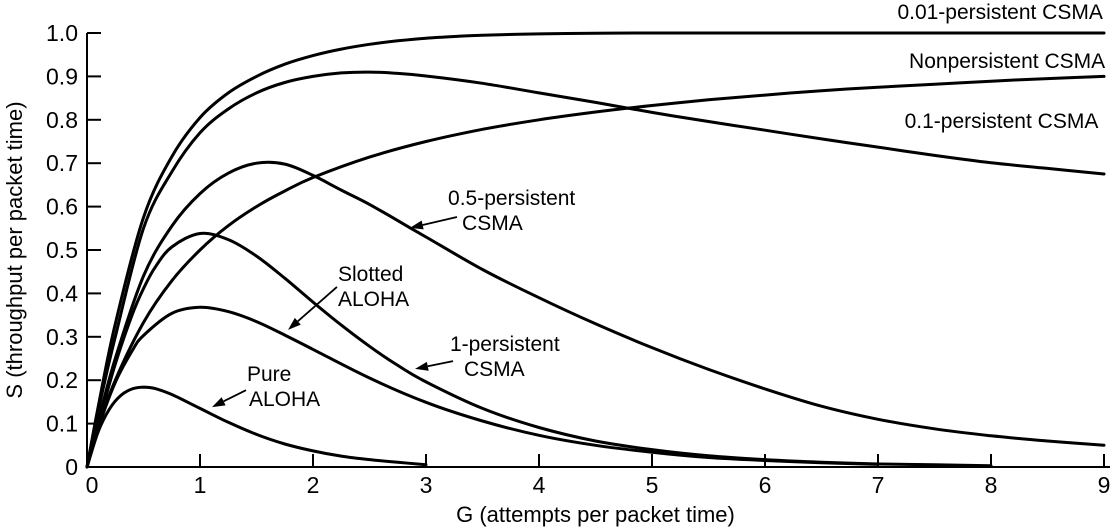 This screenshot has height=532, width=1116. What do you see at coordinates (765, 485) in the screenshot?
I see `x-tick-label: 6` at bounding box center [765, 485].